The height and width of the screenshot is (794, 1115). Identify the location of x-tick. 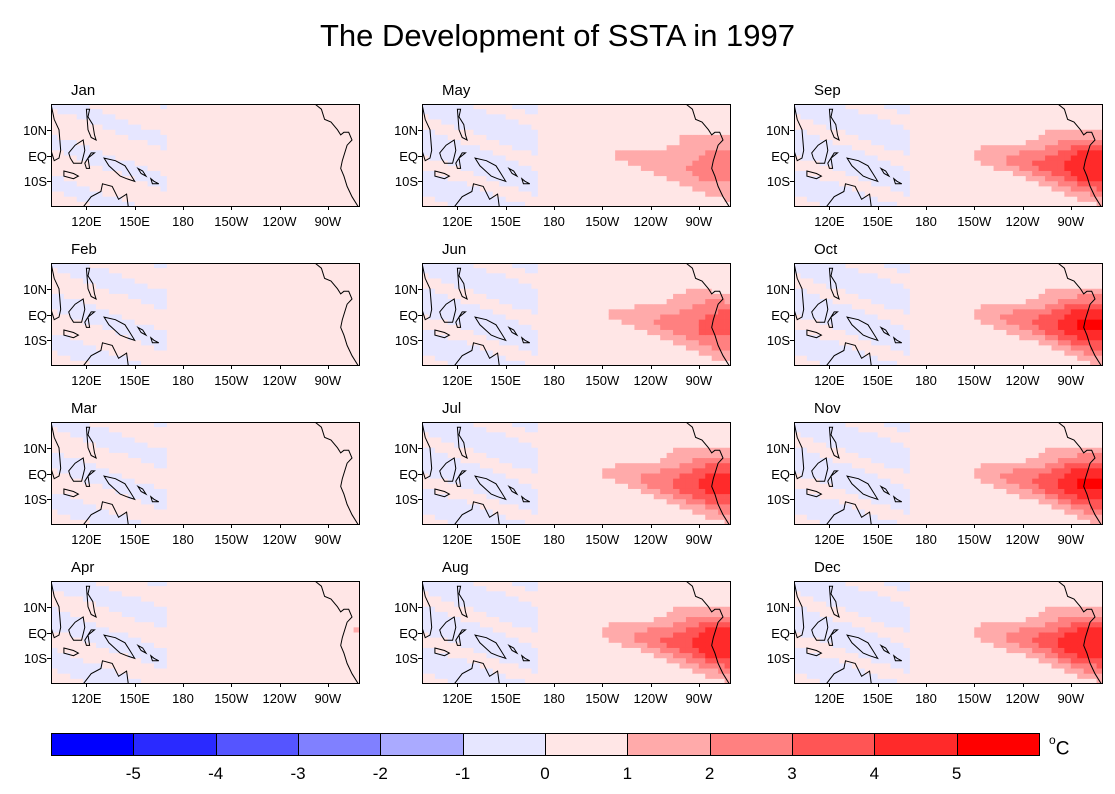
(87, 526).